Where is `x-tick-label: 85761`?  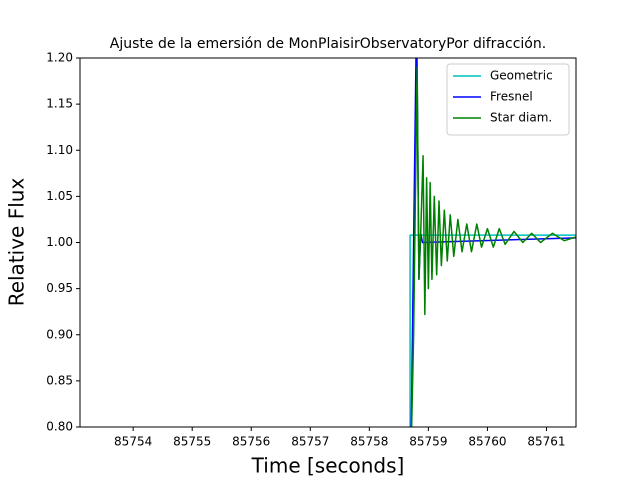
x-tick-label: 85761 is located at coordinates (546, 442).